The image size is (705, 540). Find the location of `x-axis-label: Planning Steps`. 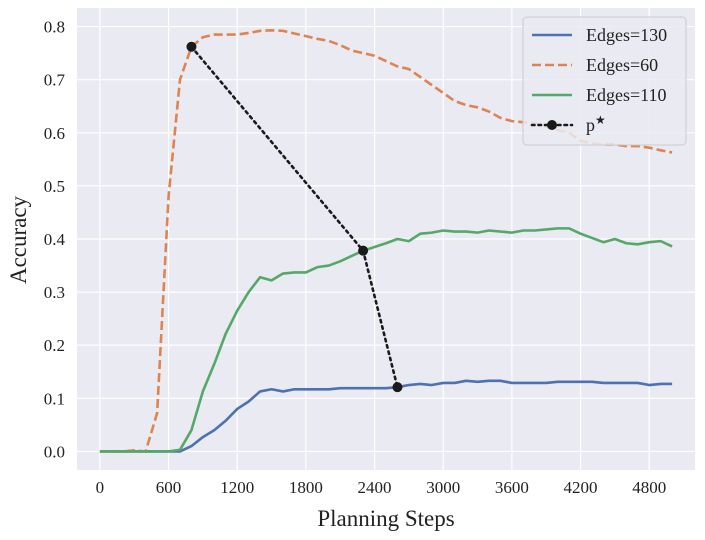

x-axis-label: Planning Steps is located at coordinates (385, 518).